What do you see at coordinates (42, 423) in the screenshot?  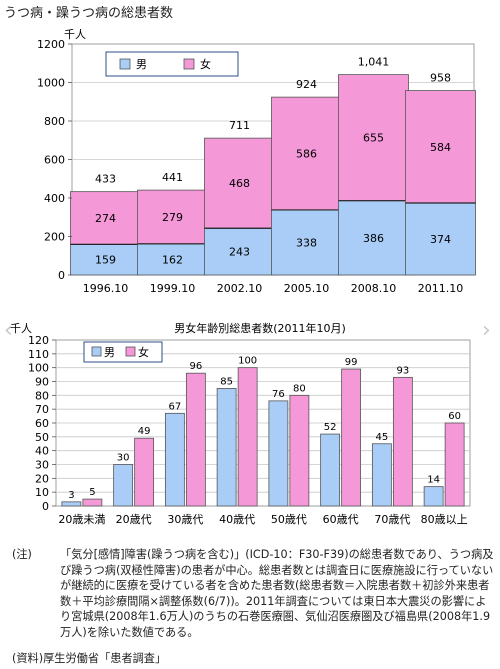 I see `y-tick-label: 60` at bounding box center [42, 423].